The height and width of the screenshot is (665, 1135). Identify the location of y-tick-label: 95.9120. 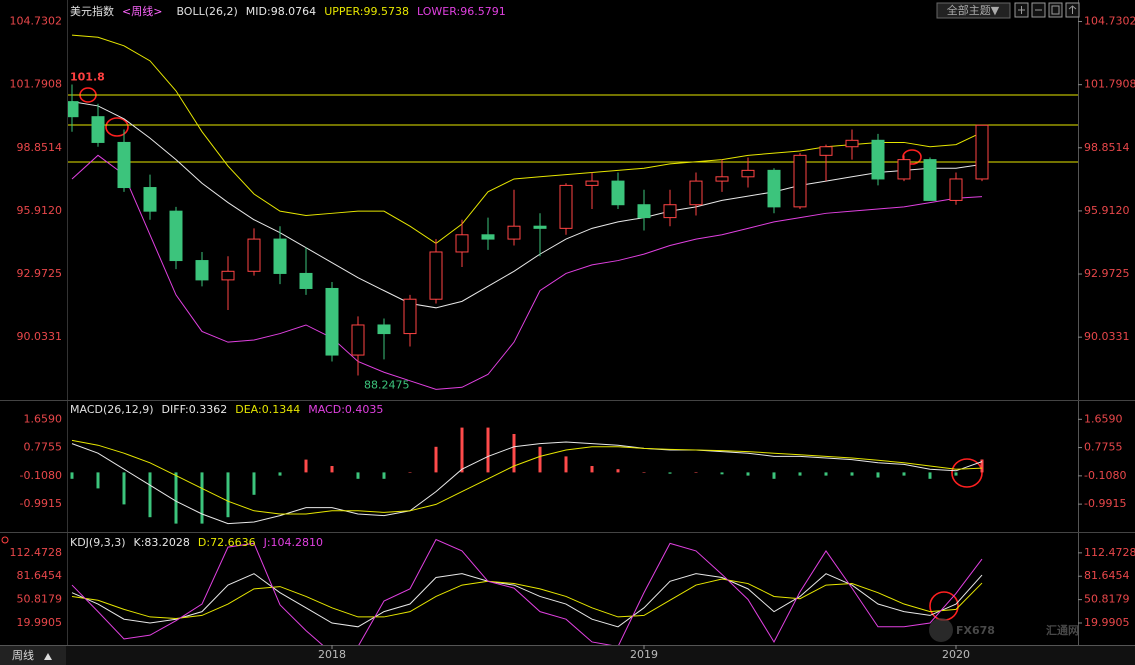
(40, 210).